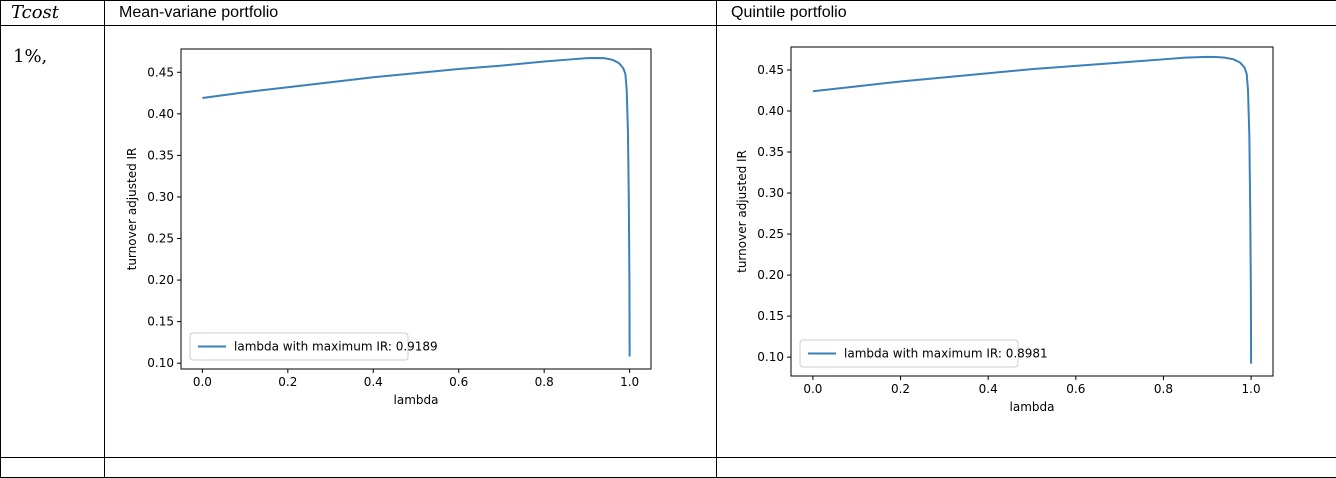  I want to click on header-cell-tcost: Tcost, so click(53, 13).